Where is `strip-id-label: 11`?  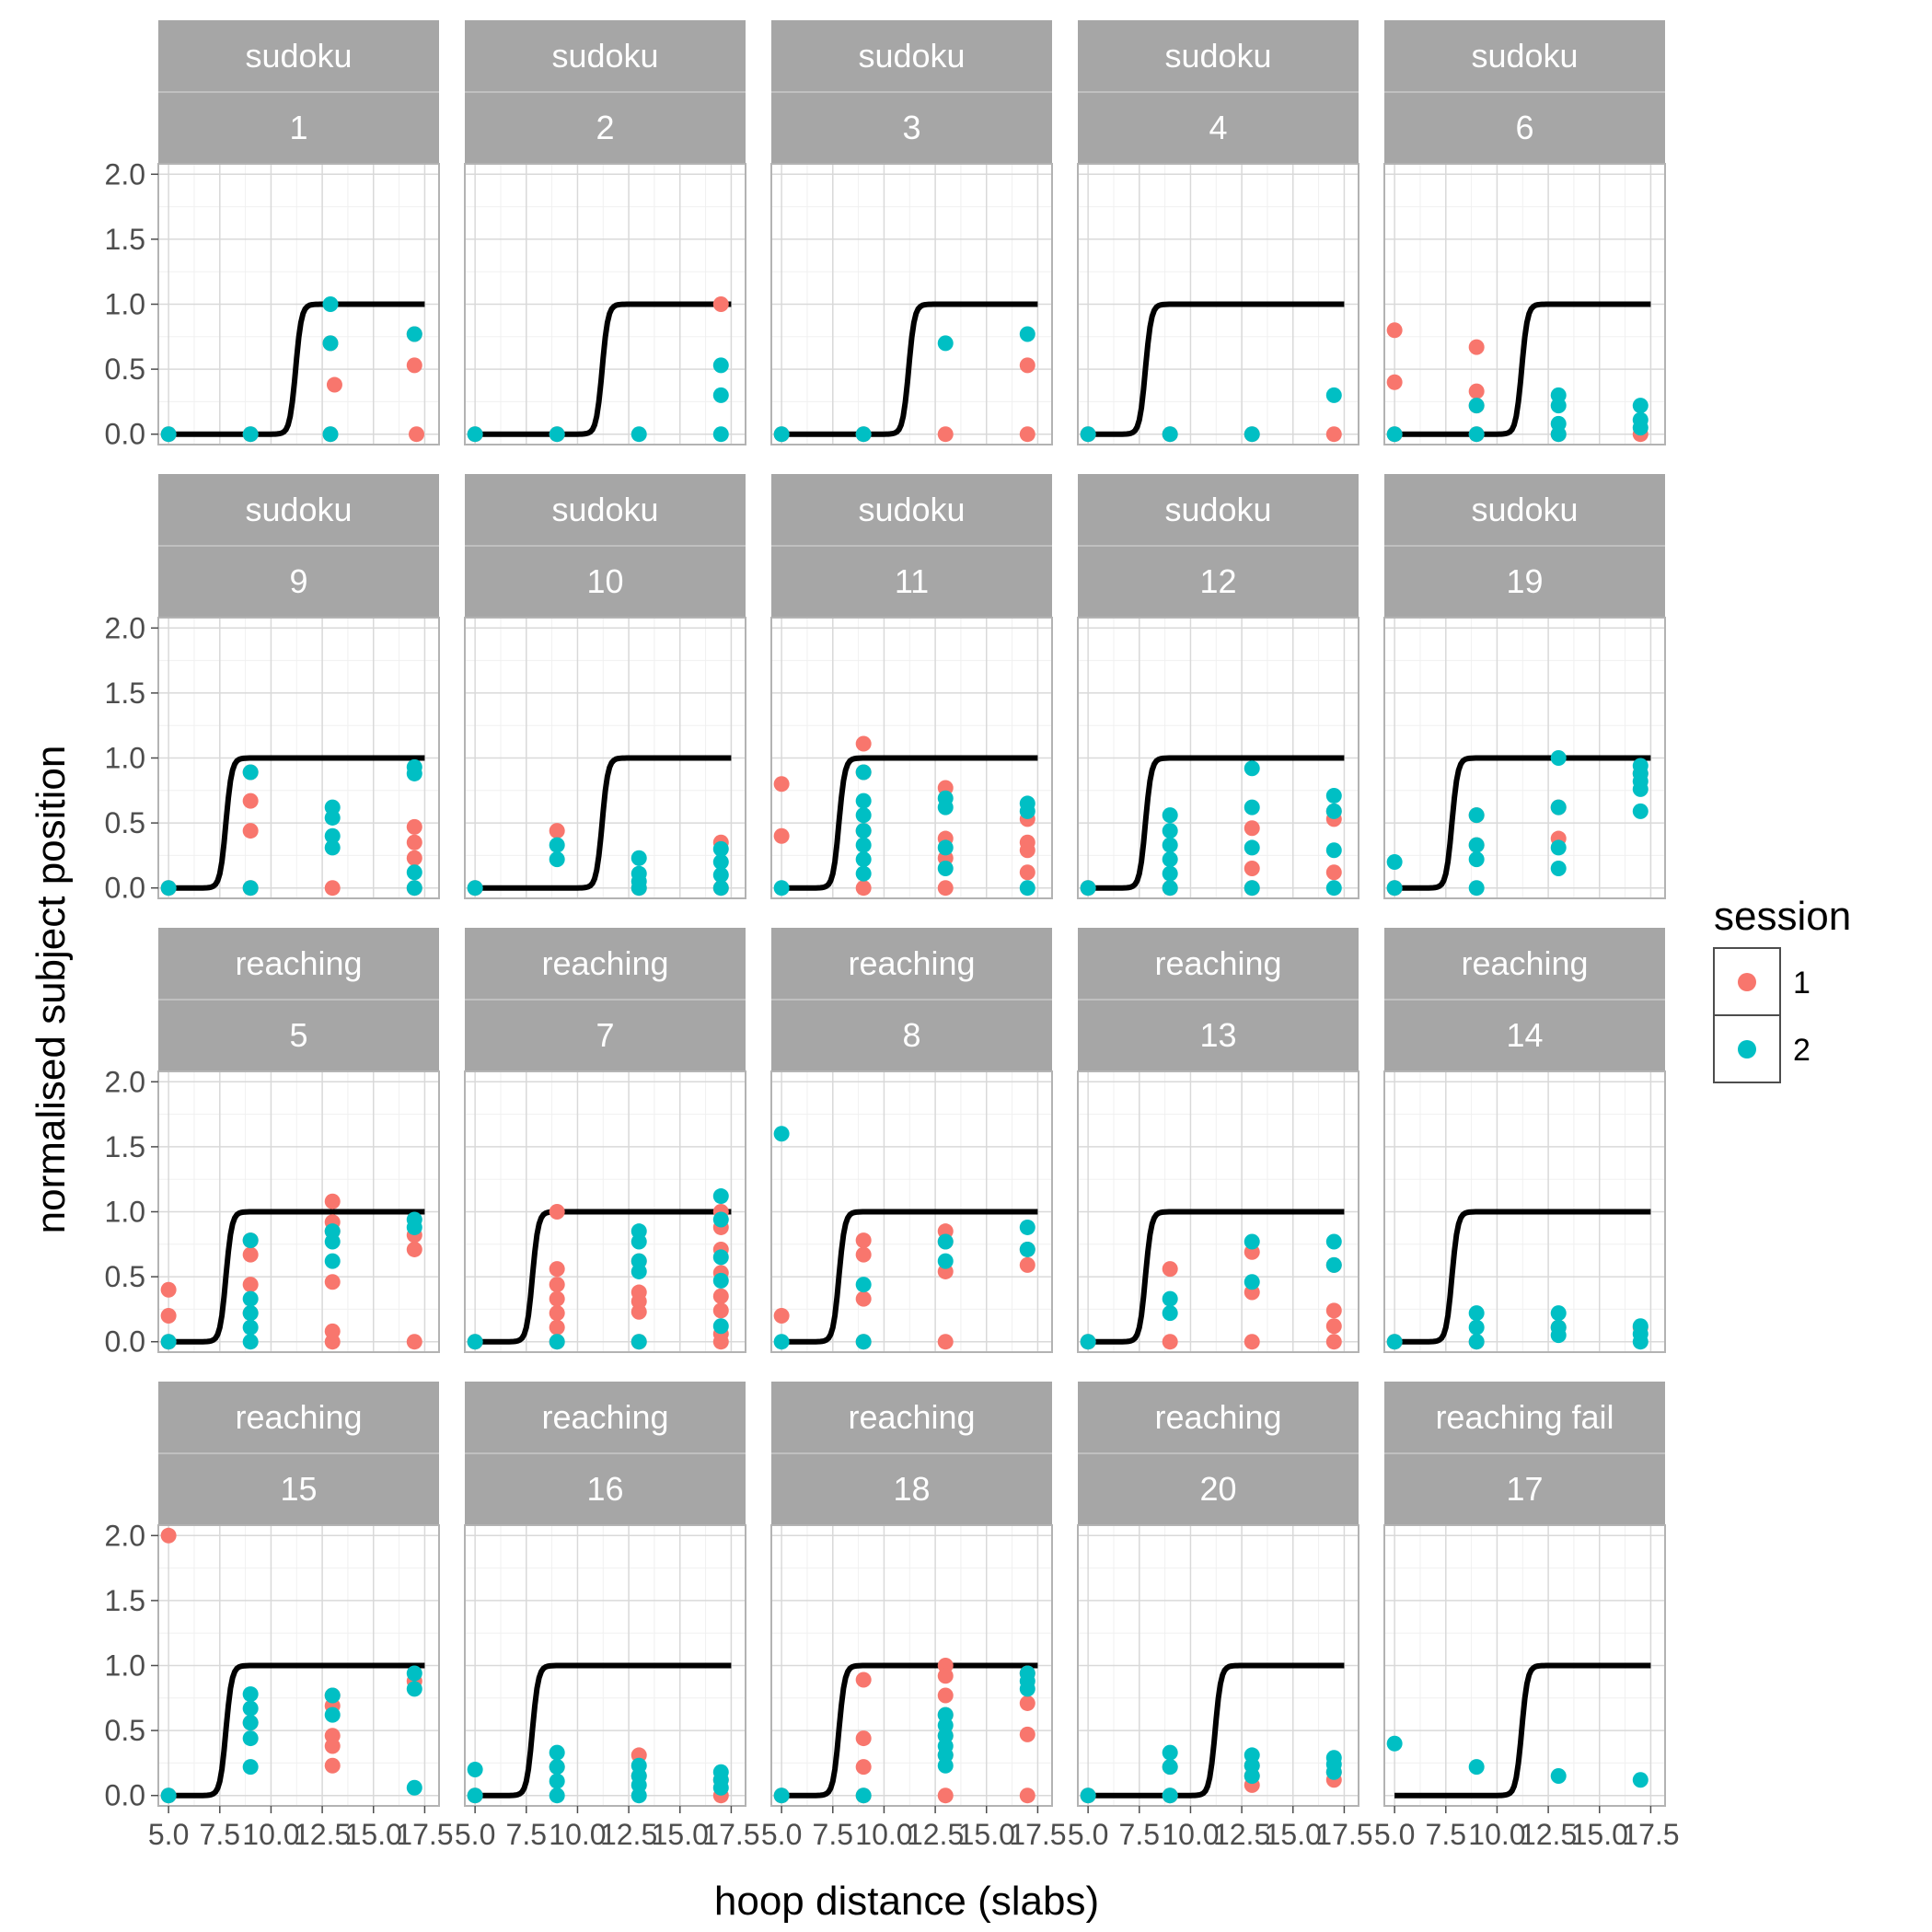
strip-id-label: 11 is located at coordinates (912, 581).